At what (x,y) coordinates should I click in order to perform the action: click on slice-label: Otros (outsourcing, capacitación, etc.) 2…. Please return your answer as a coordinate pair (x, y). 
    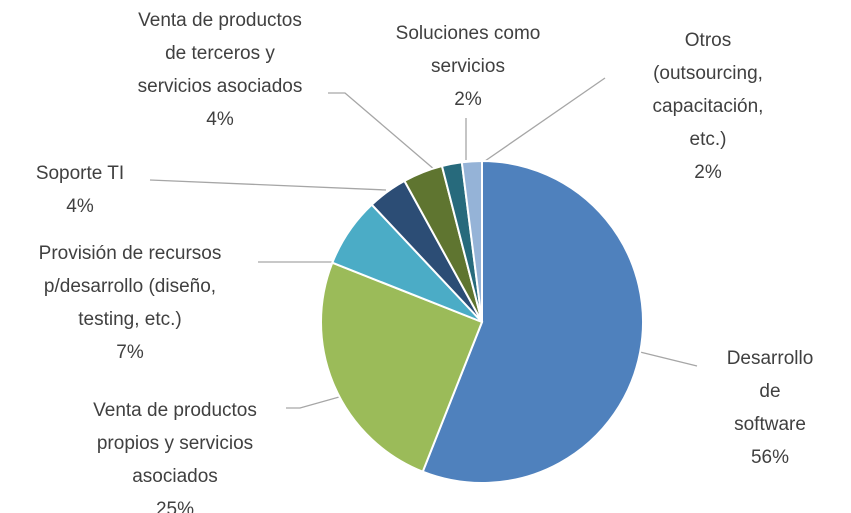
    Looking at the image, I should click on (708, 106).